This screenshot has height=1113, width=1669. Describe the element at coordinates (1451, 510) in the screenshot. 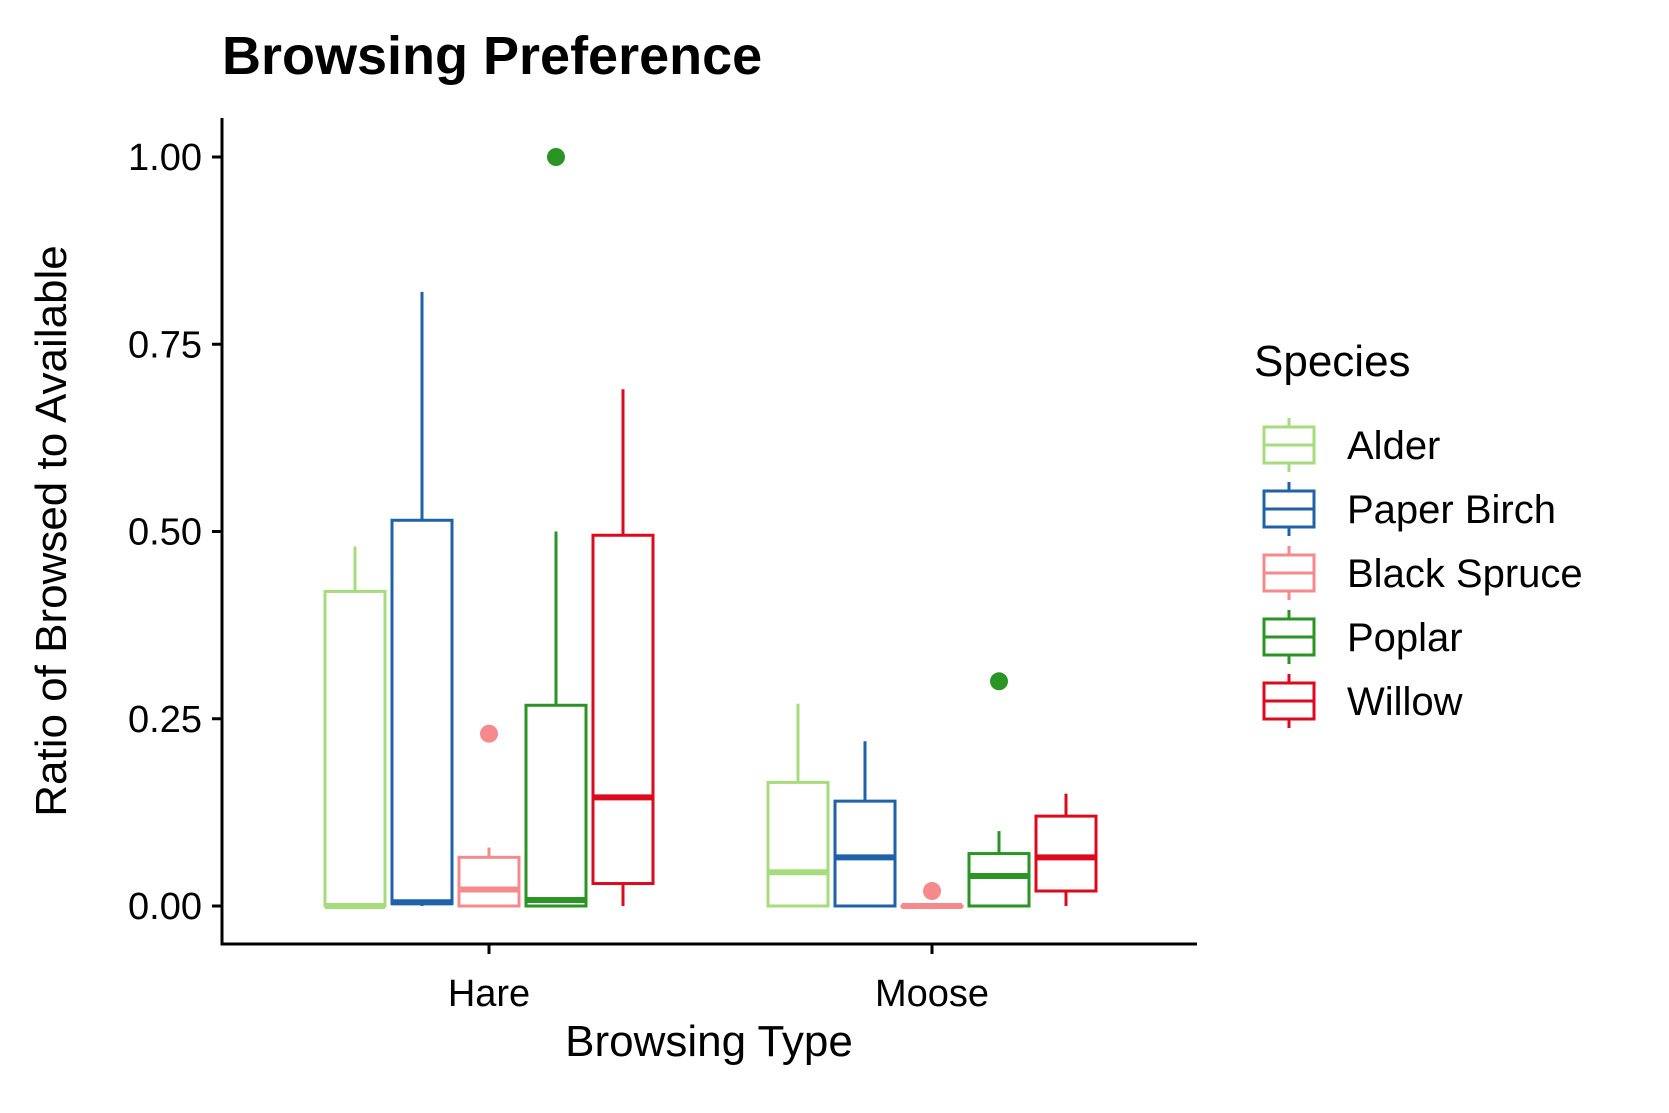

I see `legend-label: Paper Birch` at that location.